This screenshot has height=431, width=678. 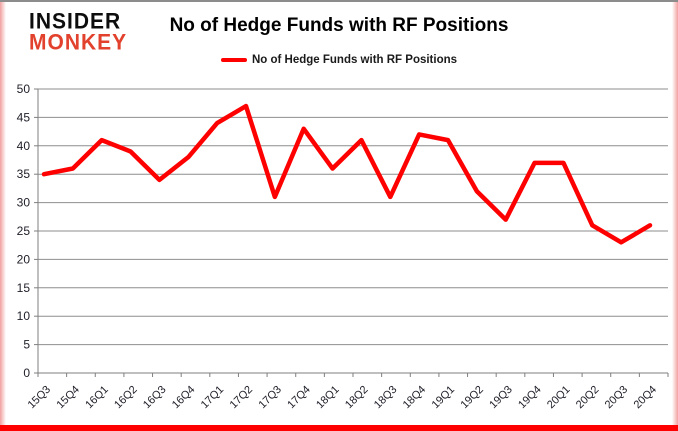 What do you see at coordinates (24, 117) in the screenshot?
I see `svg-text: 45` at bounding box center [24, 117].